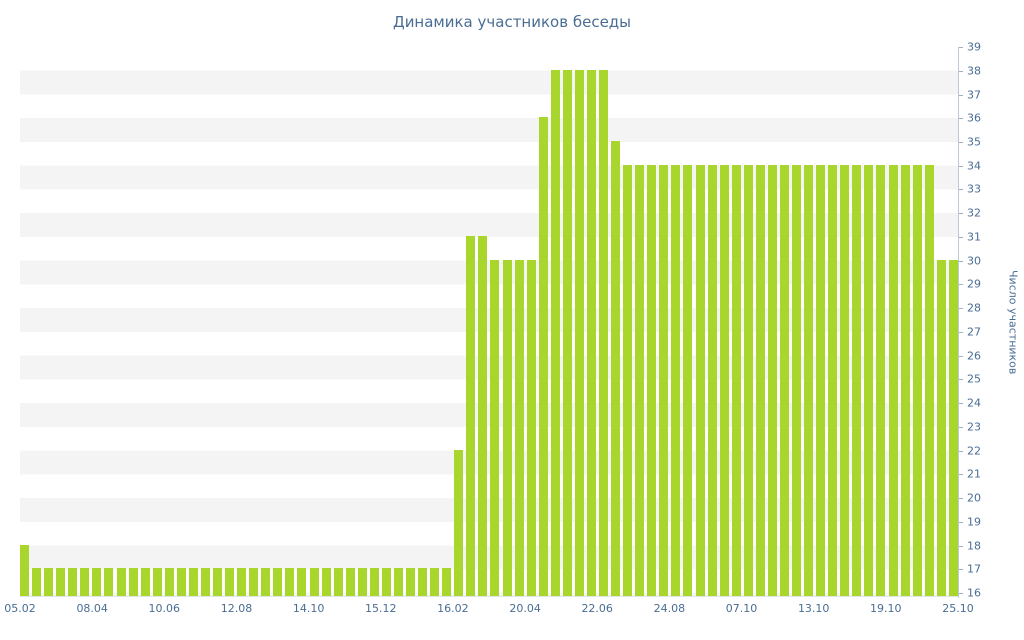 The height and width of the screenshot is (640, 1024). Describe the element at coordinates (974, 284) in the screenshot. I see `y-tick-label: 29` at that location.